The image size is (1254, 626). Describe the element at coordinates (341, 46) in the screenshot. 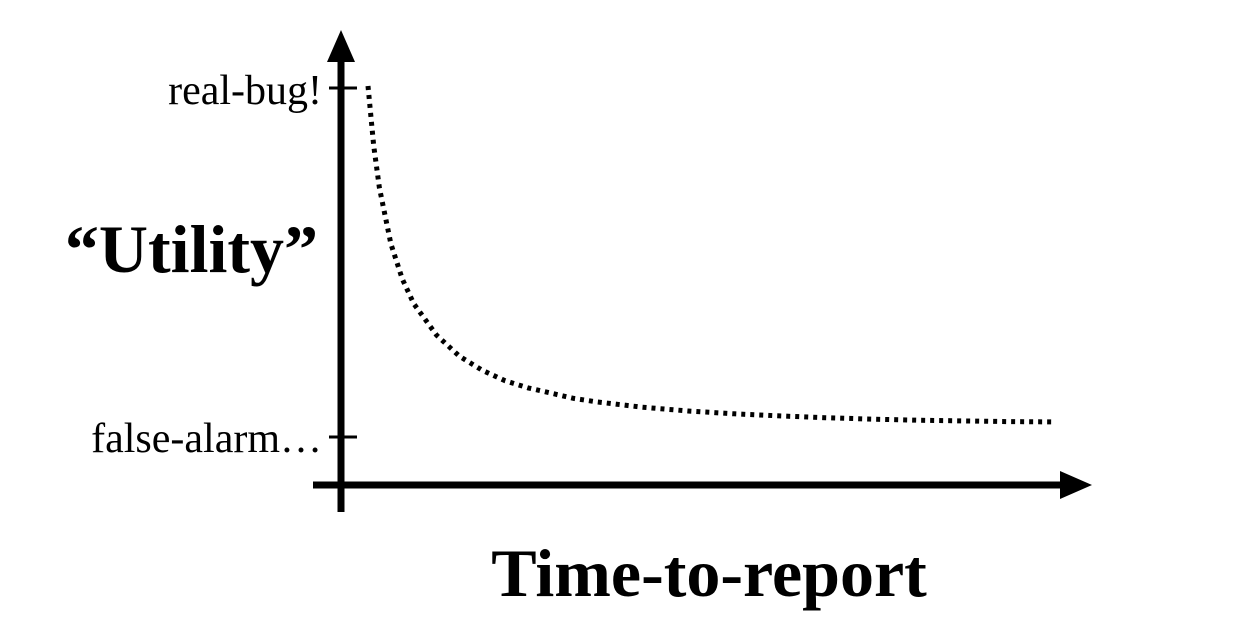

I see `y-axis-arrowhead` at that location.